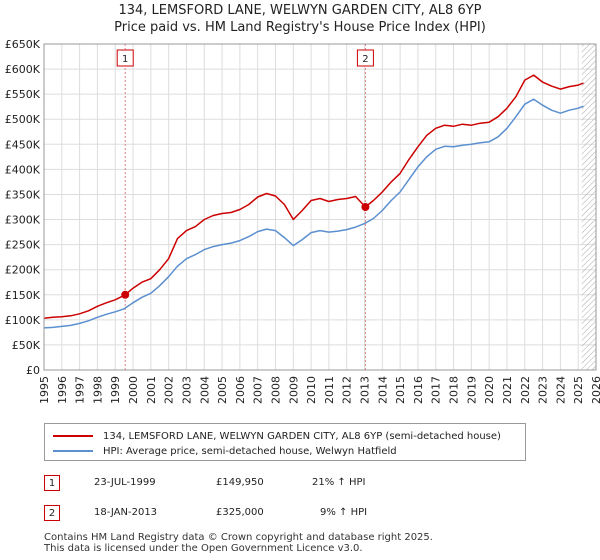 This screenshot has width=600, height=560. I want to click on x-tick-label: 2026, so click(595, 390).